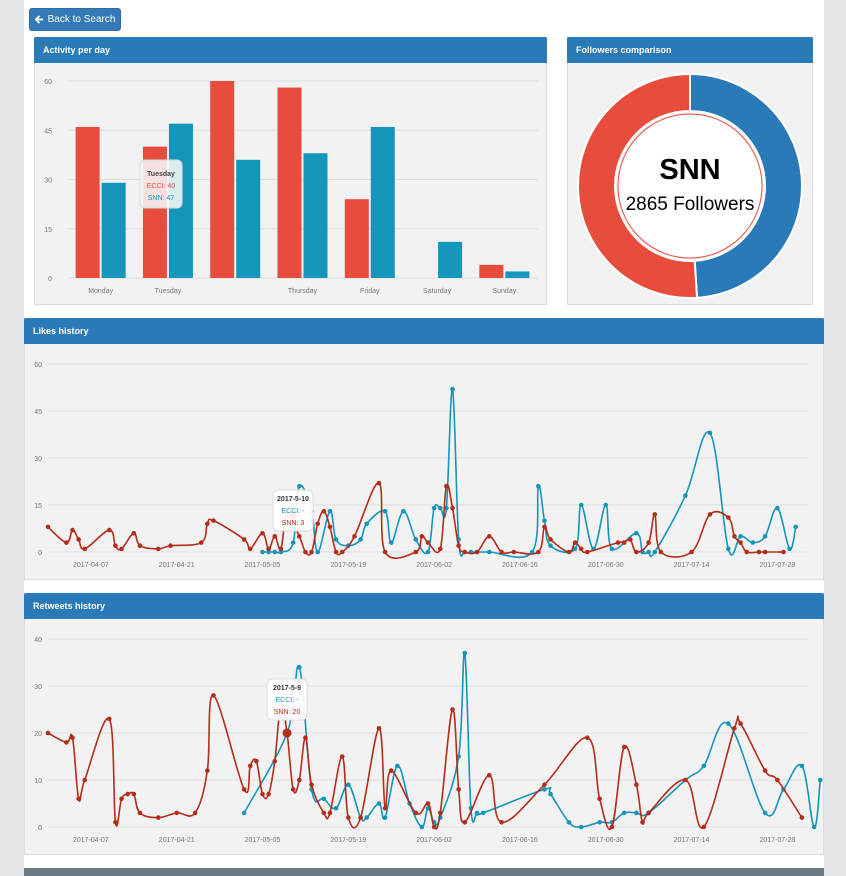  I want to click on donut-slice-ecci, so click(638, 185).